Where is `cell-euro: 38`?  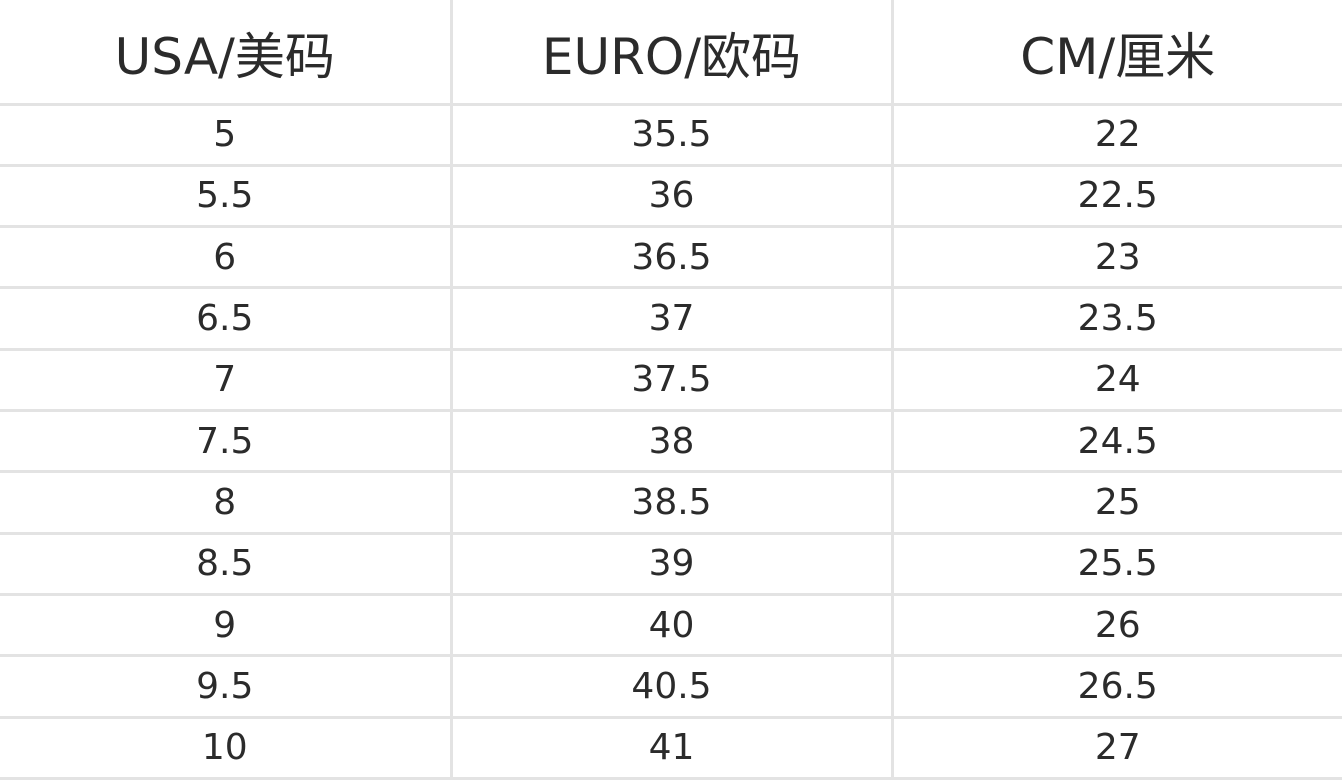
cell-euro: 38 is located at coordinates (672, 442).